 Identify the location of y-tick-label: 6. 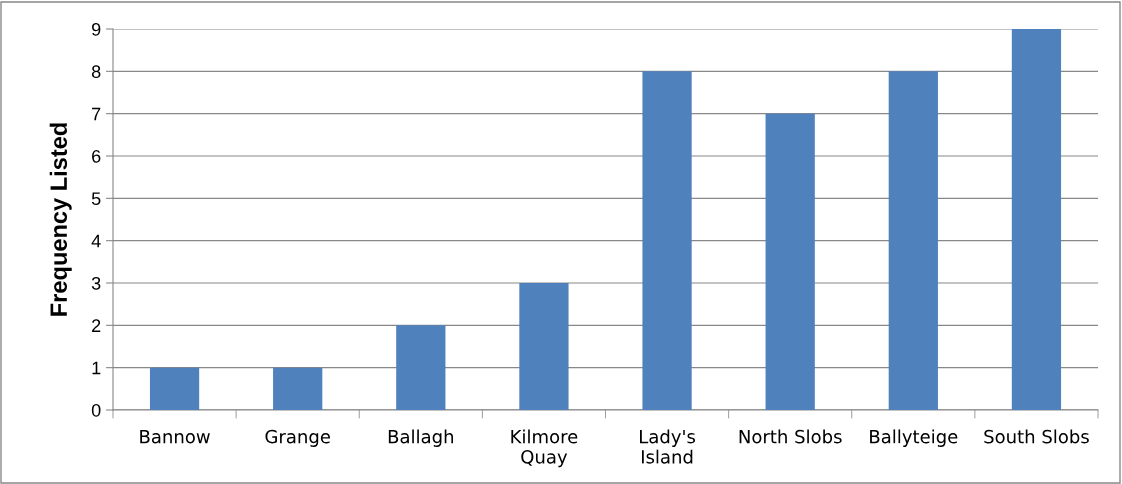
(96, 156).